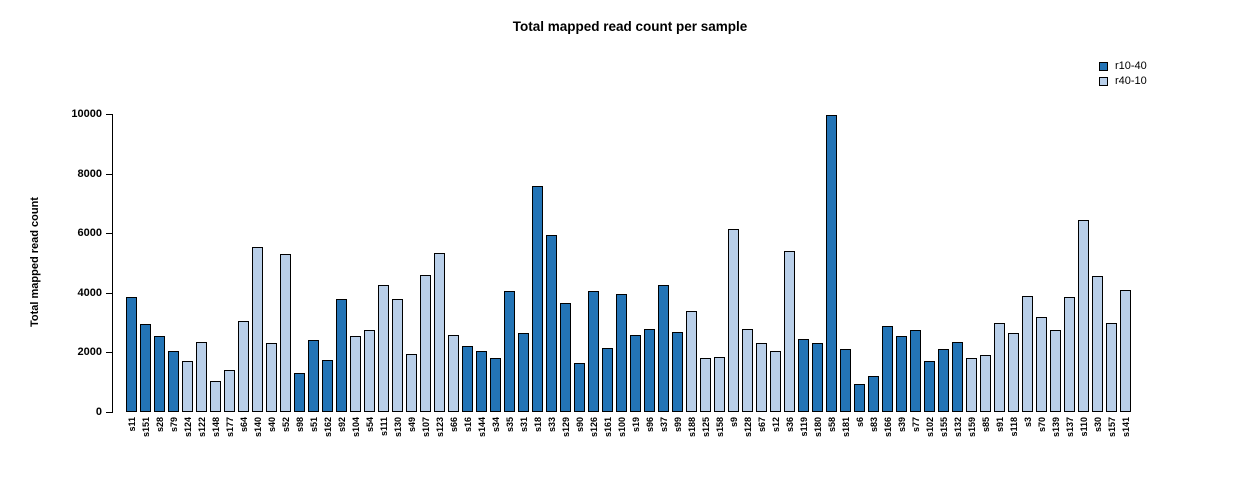 Image resolution: width=1238 pixels, height=500 pixels. I want to click on x-axis-label-s124: s124, so click(188, 427).